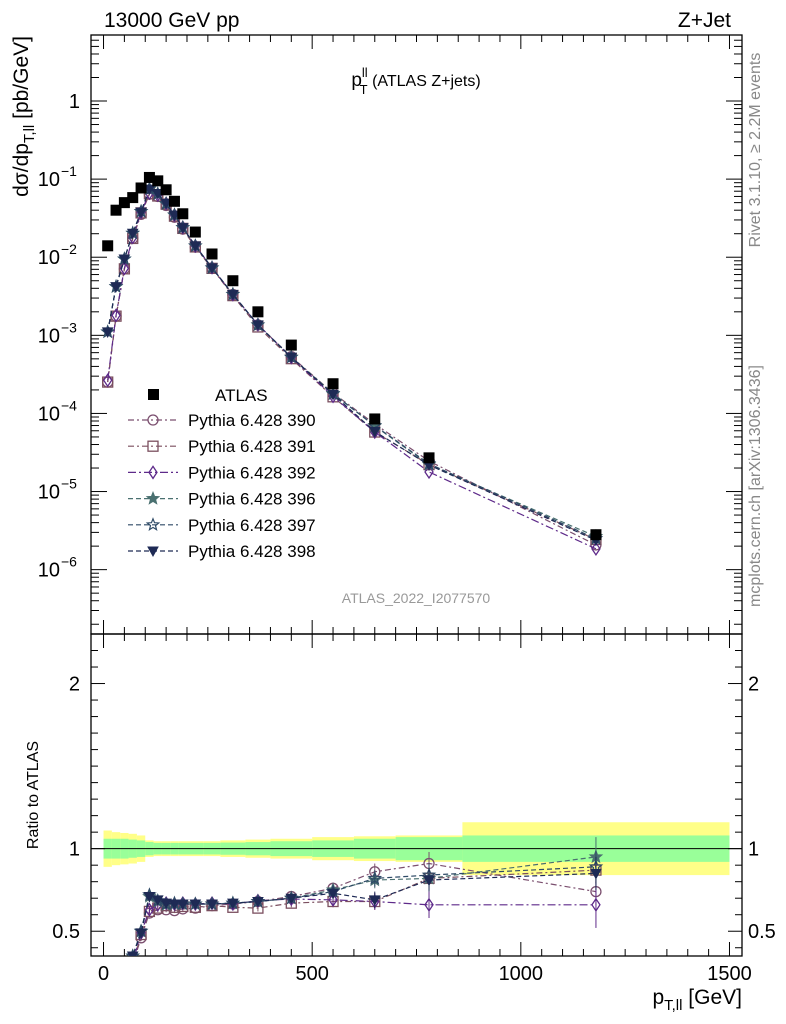 Image resolution: width=786 pixels, height=1024 pixels. Describe the element at coordinates (521, 974) in the screenshot. I see `x-tick-label: 1000` at that location.